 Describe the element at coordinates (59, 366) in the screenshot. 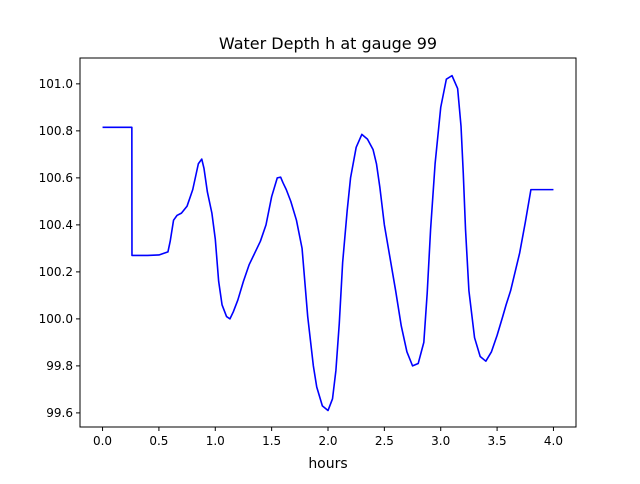

I see `y-tick-label: 99.8` at that location.